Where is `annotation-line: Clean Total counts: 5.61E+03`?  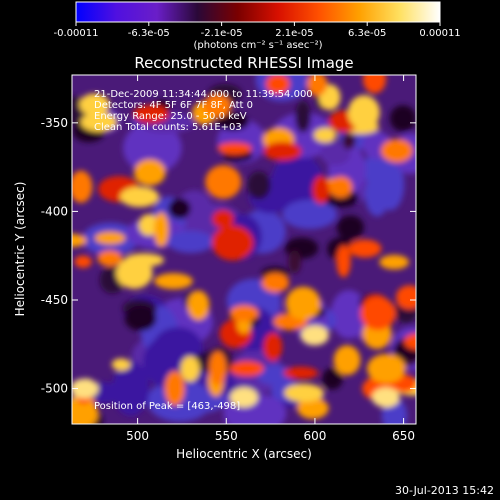
annotation-line: Clean Total counts: 5.61E+03 is located at coordinates (168, 127).